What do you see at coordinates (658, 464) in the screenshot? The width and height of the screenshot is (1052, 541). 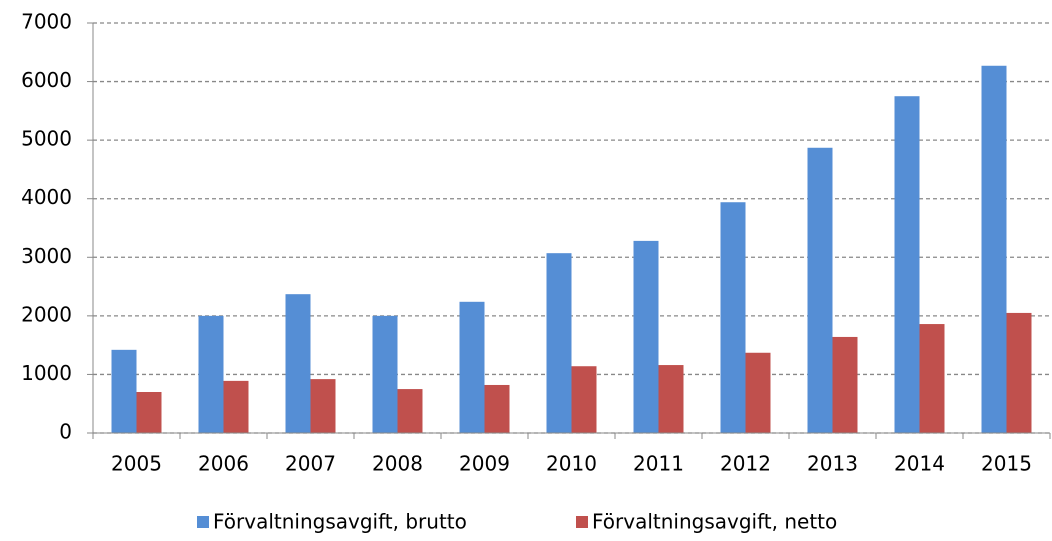 I see `x-tick-label: 2011` at bounding box center [658, 464].